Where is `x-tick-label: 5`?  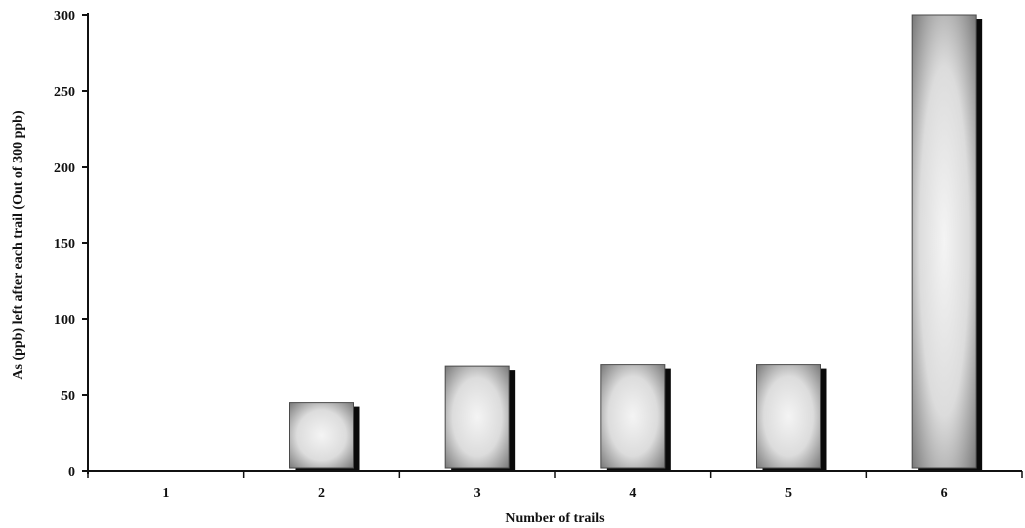
x-tick-label: 5 is located at coordinates (788, 493).